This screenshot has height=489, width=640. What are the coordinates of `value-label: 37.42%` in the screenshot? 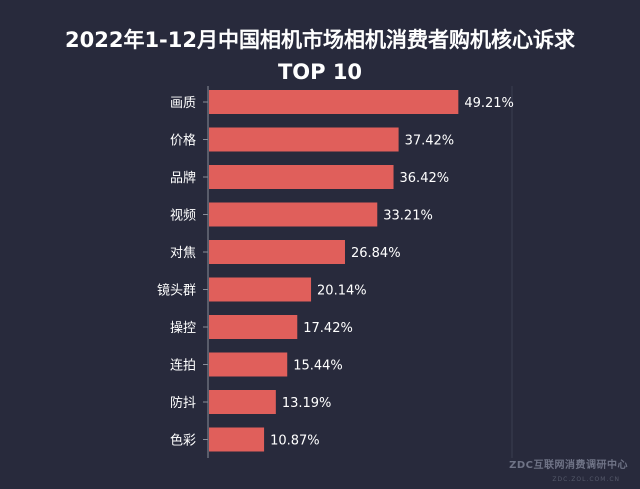 It's located at (430, 141).